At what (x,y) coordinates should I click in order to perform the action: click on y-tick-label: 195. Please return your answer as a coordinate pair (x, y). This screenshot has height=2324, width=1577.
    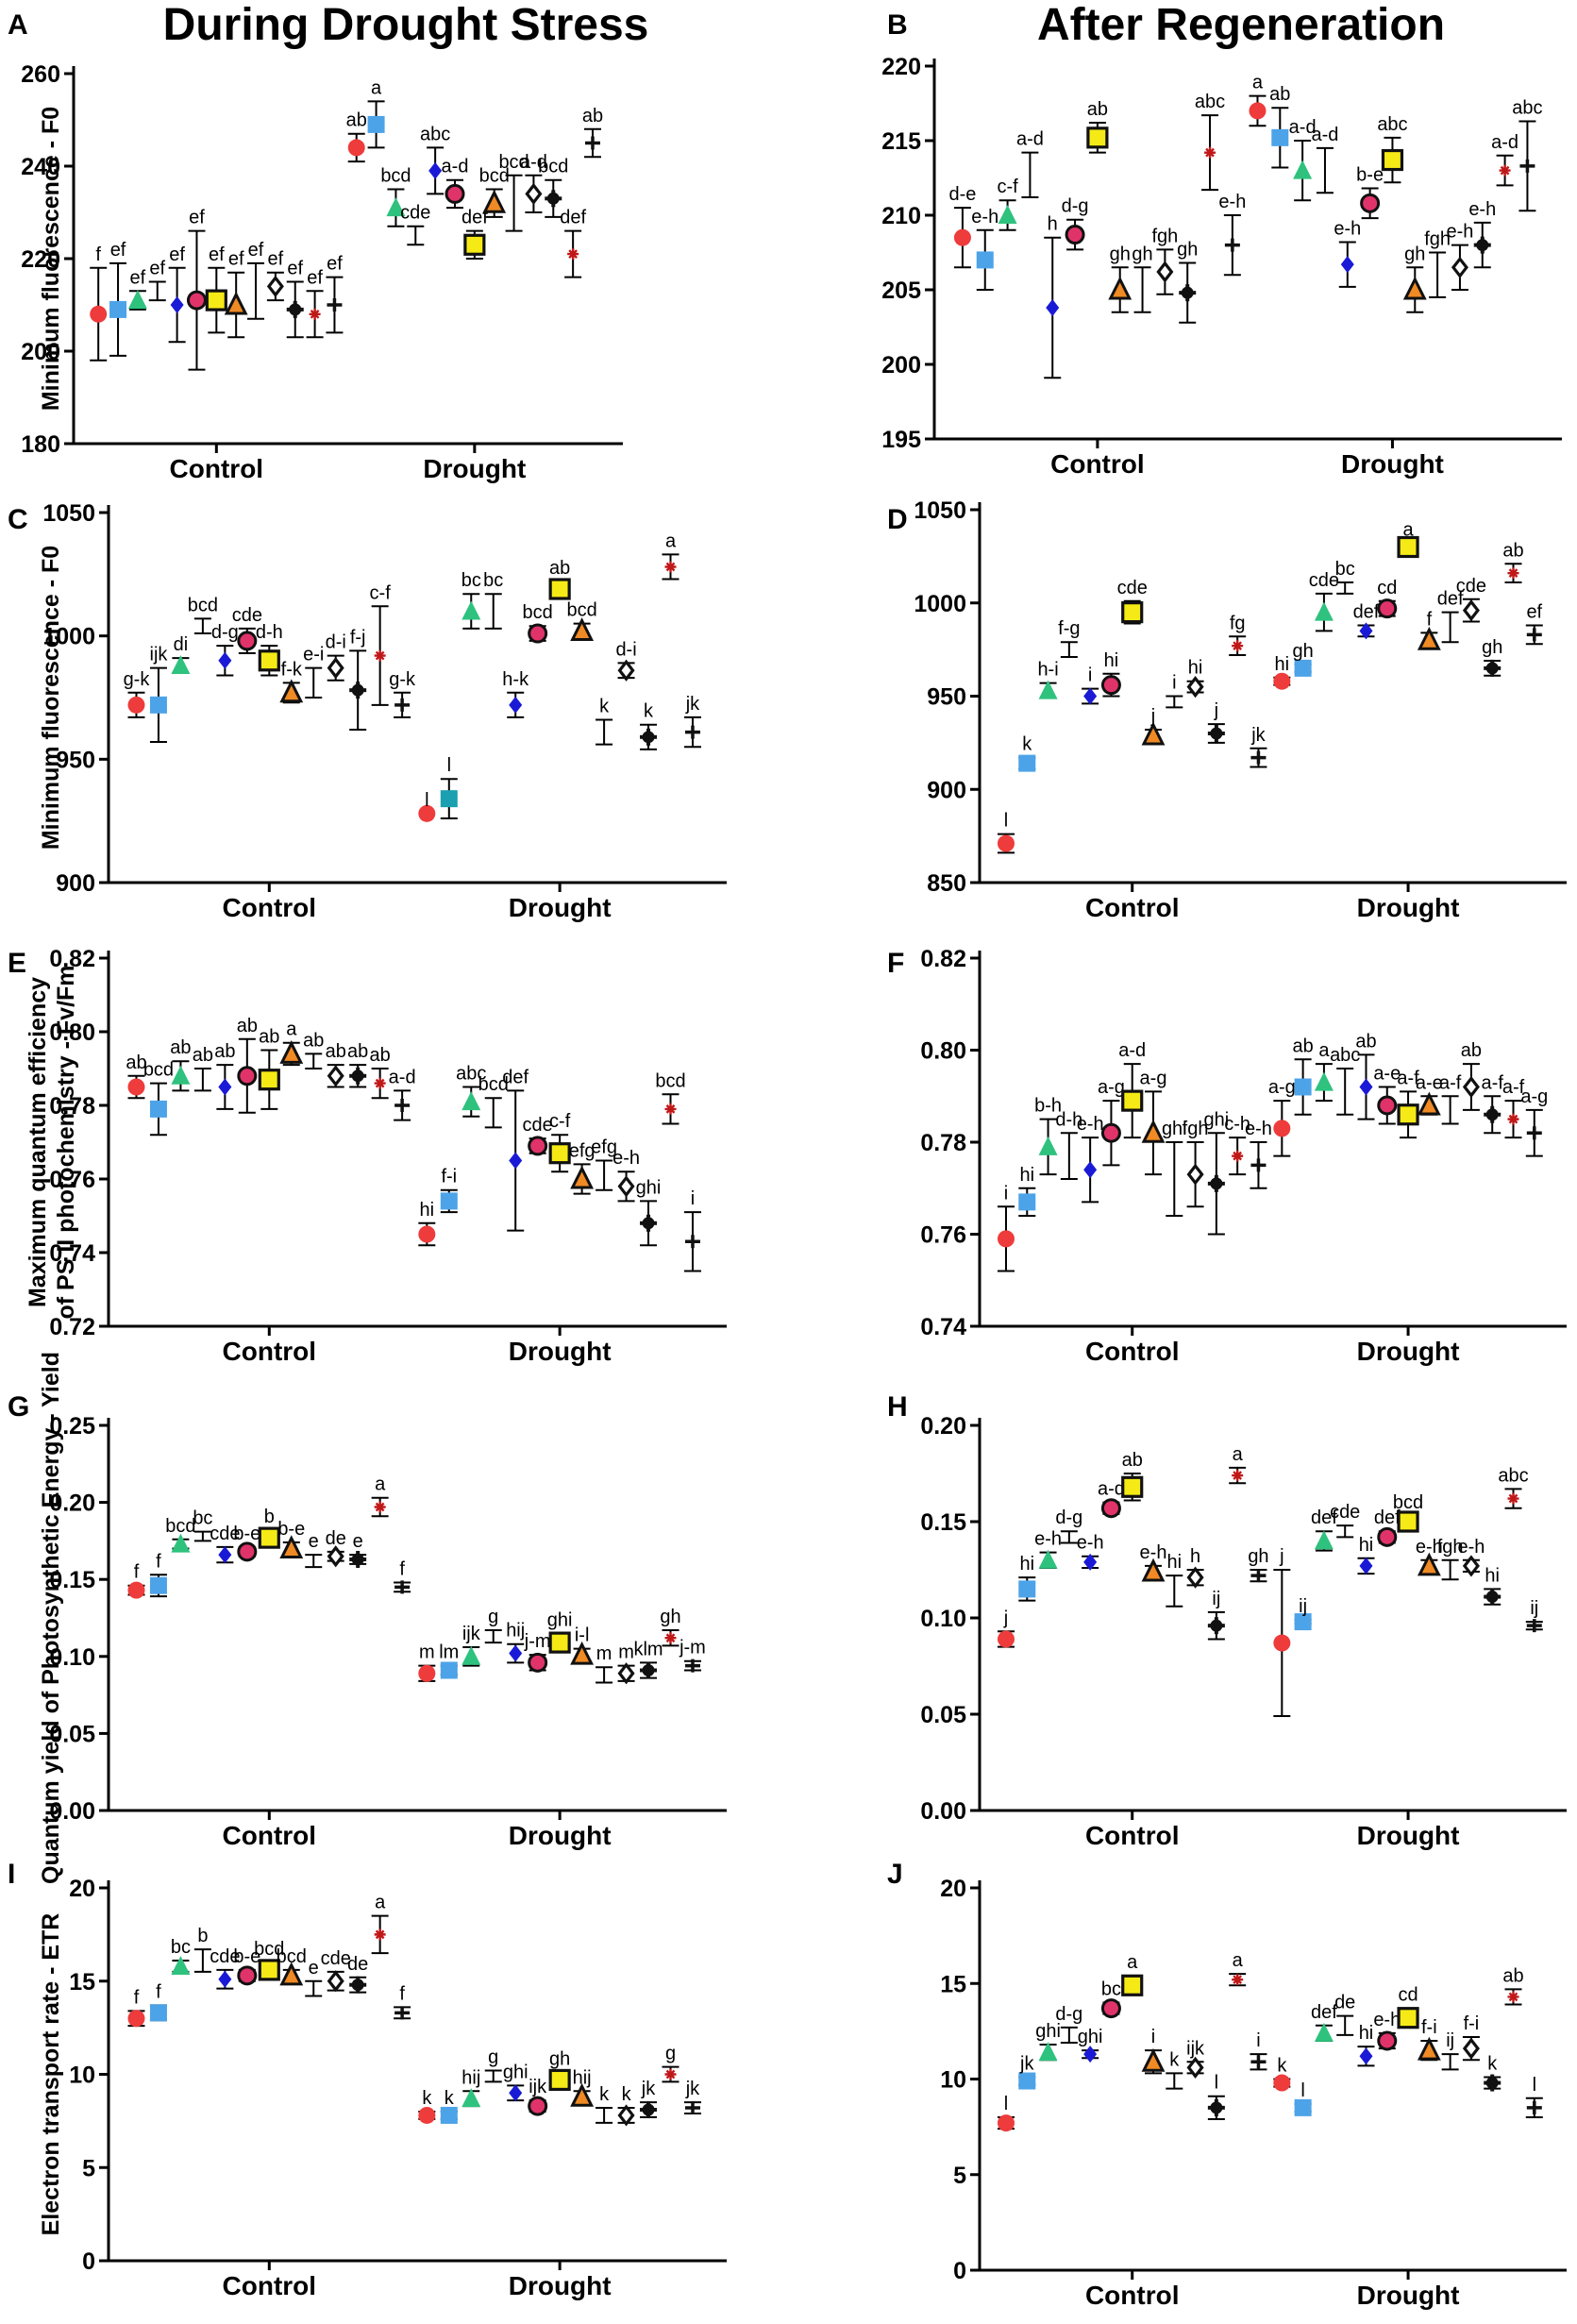
    Looking at the image, I should click on (901, 440).